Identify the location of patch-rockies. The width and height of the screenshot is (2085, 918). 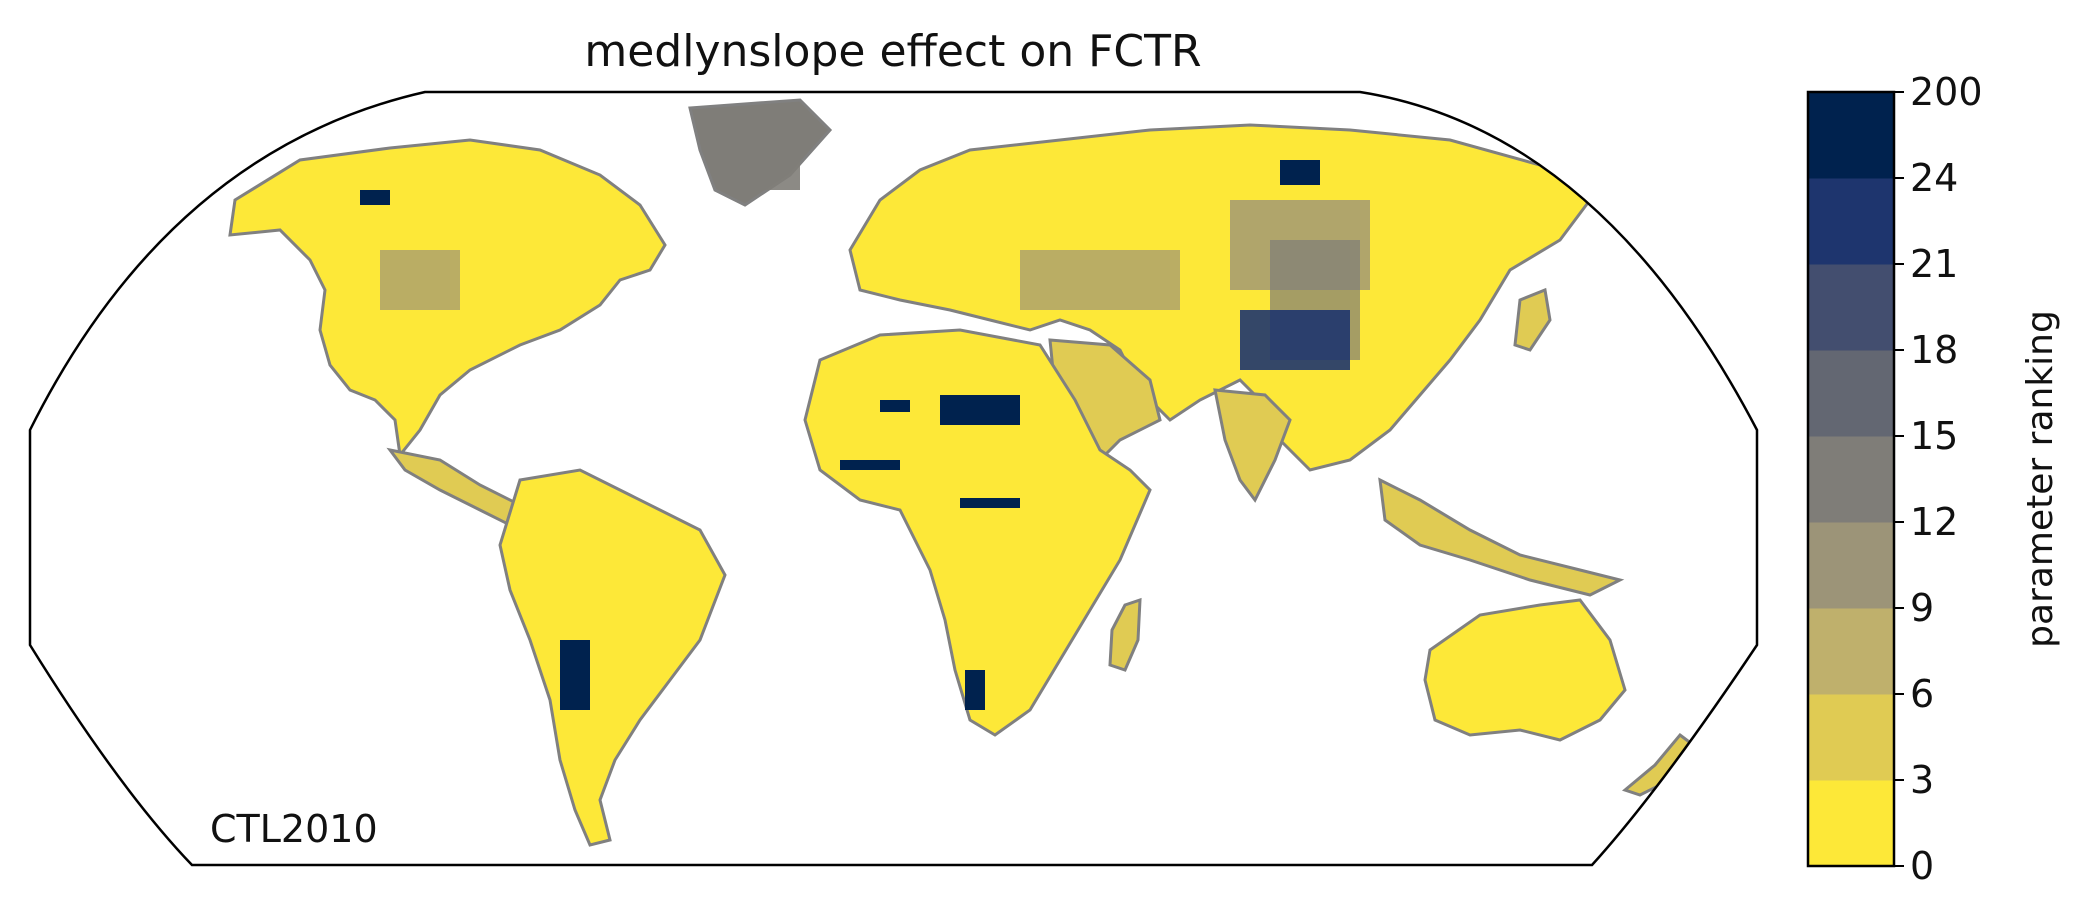
(420, 280).